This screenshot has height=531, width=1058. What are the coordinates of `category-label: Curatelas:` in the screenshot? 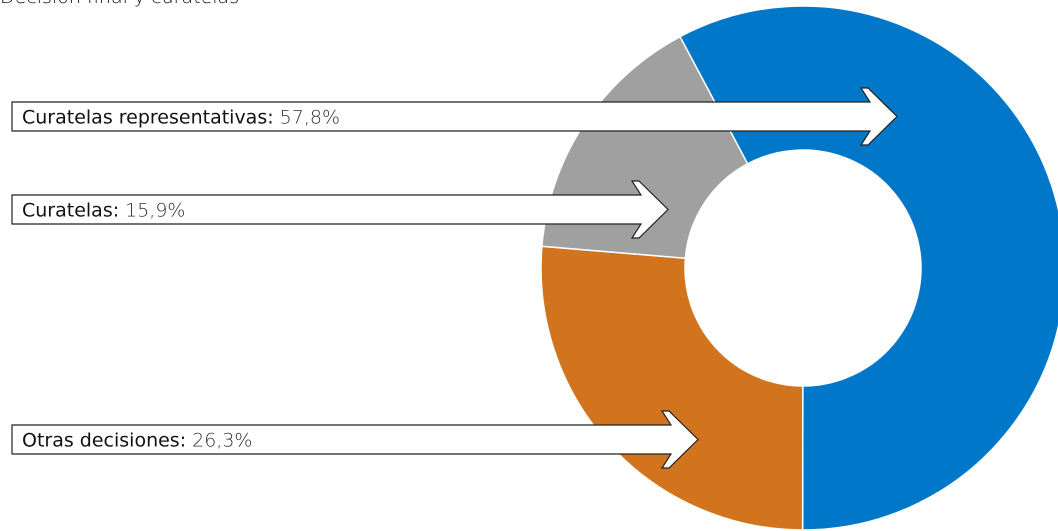 It's located at (70, 211).